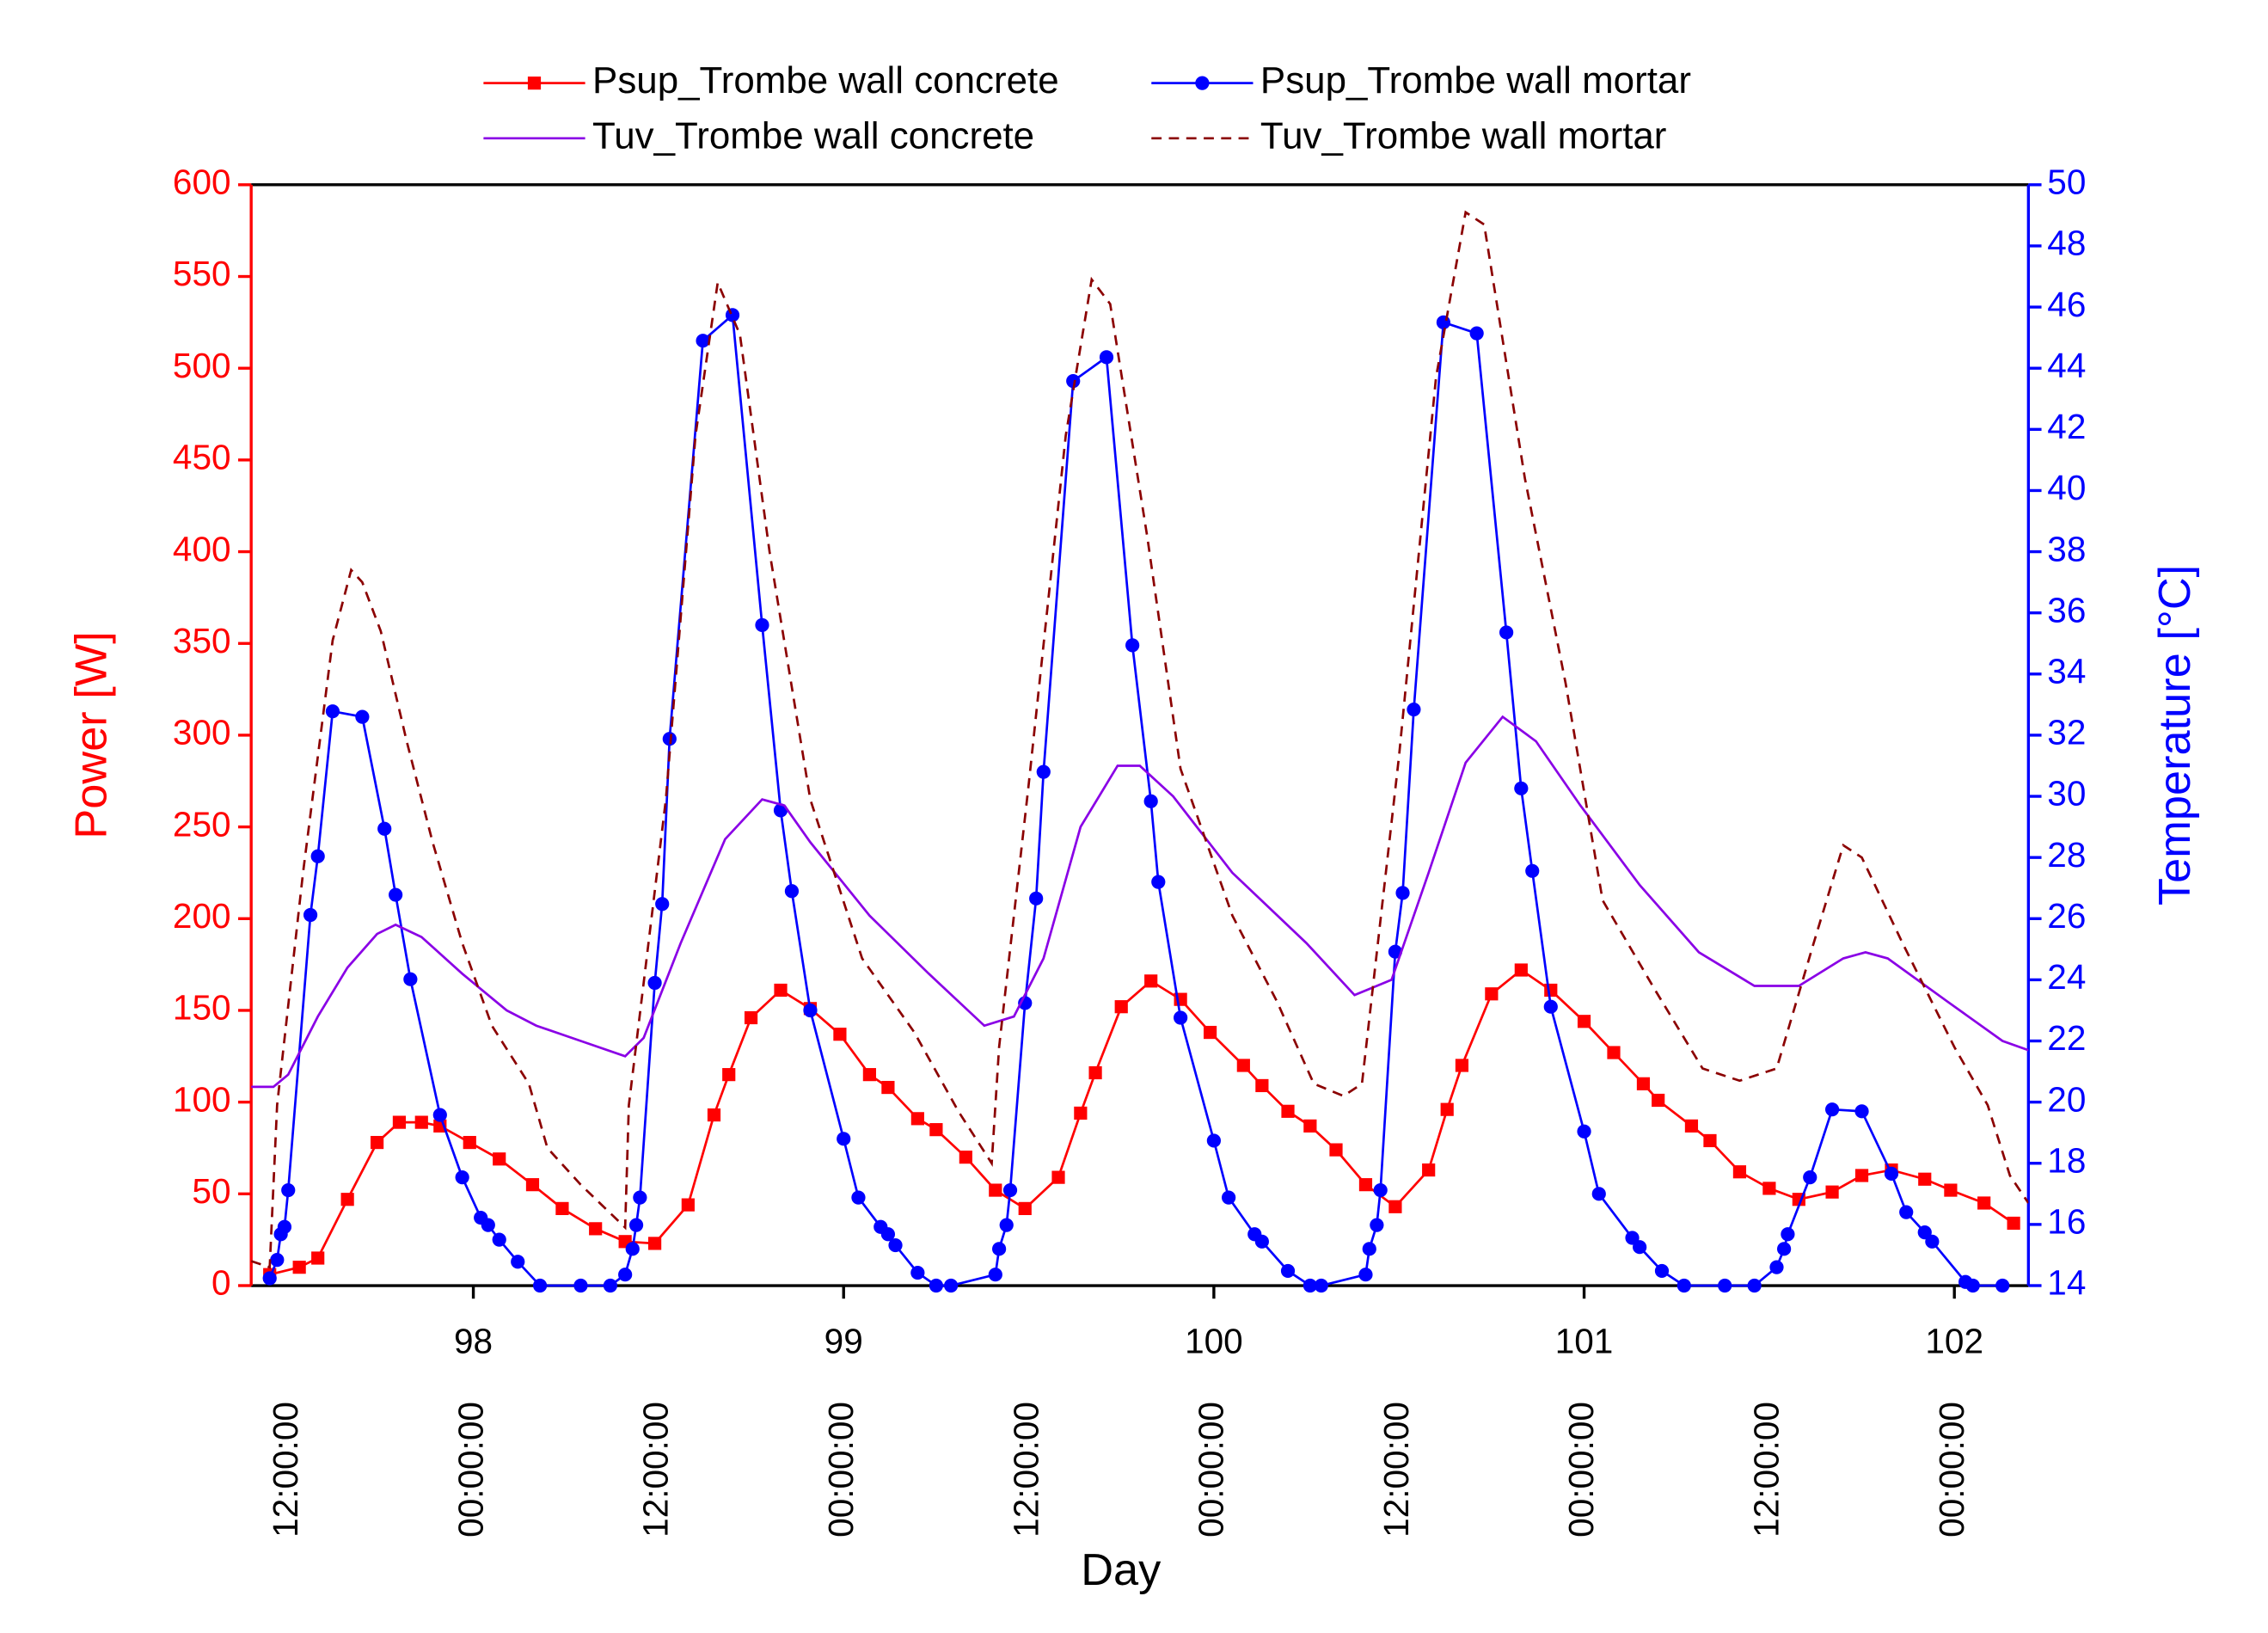 This screenshot has width=2268, height=1633. Describe the element at coordinates (1121, 1570) in the screenshot. I see `x-axis-title: Day` at that location.